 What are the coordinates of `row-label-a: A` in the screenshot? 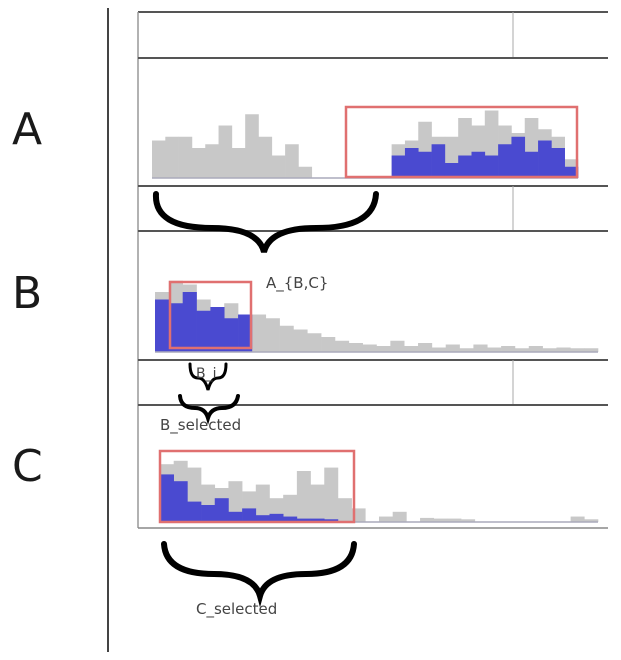 It's located at (27, 129).